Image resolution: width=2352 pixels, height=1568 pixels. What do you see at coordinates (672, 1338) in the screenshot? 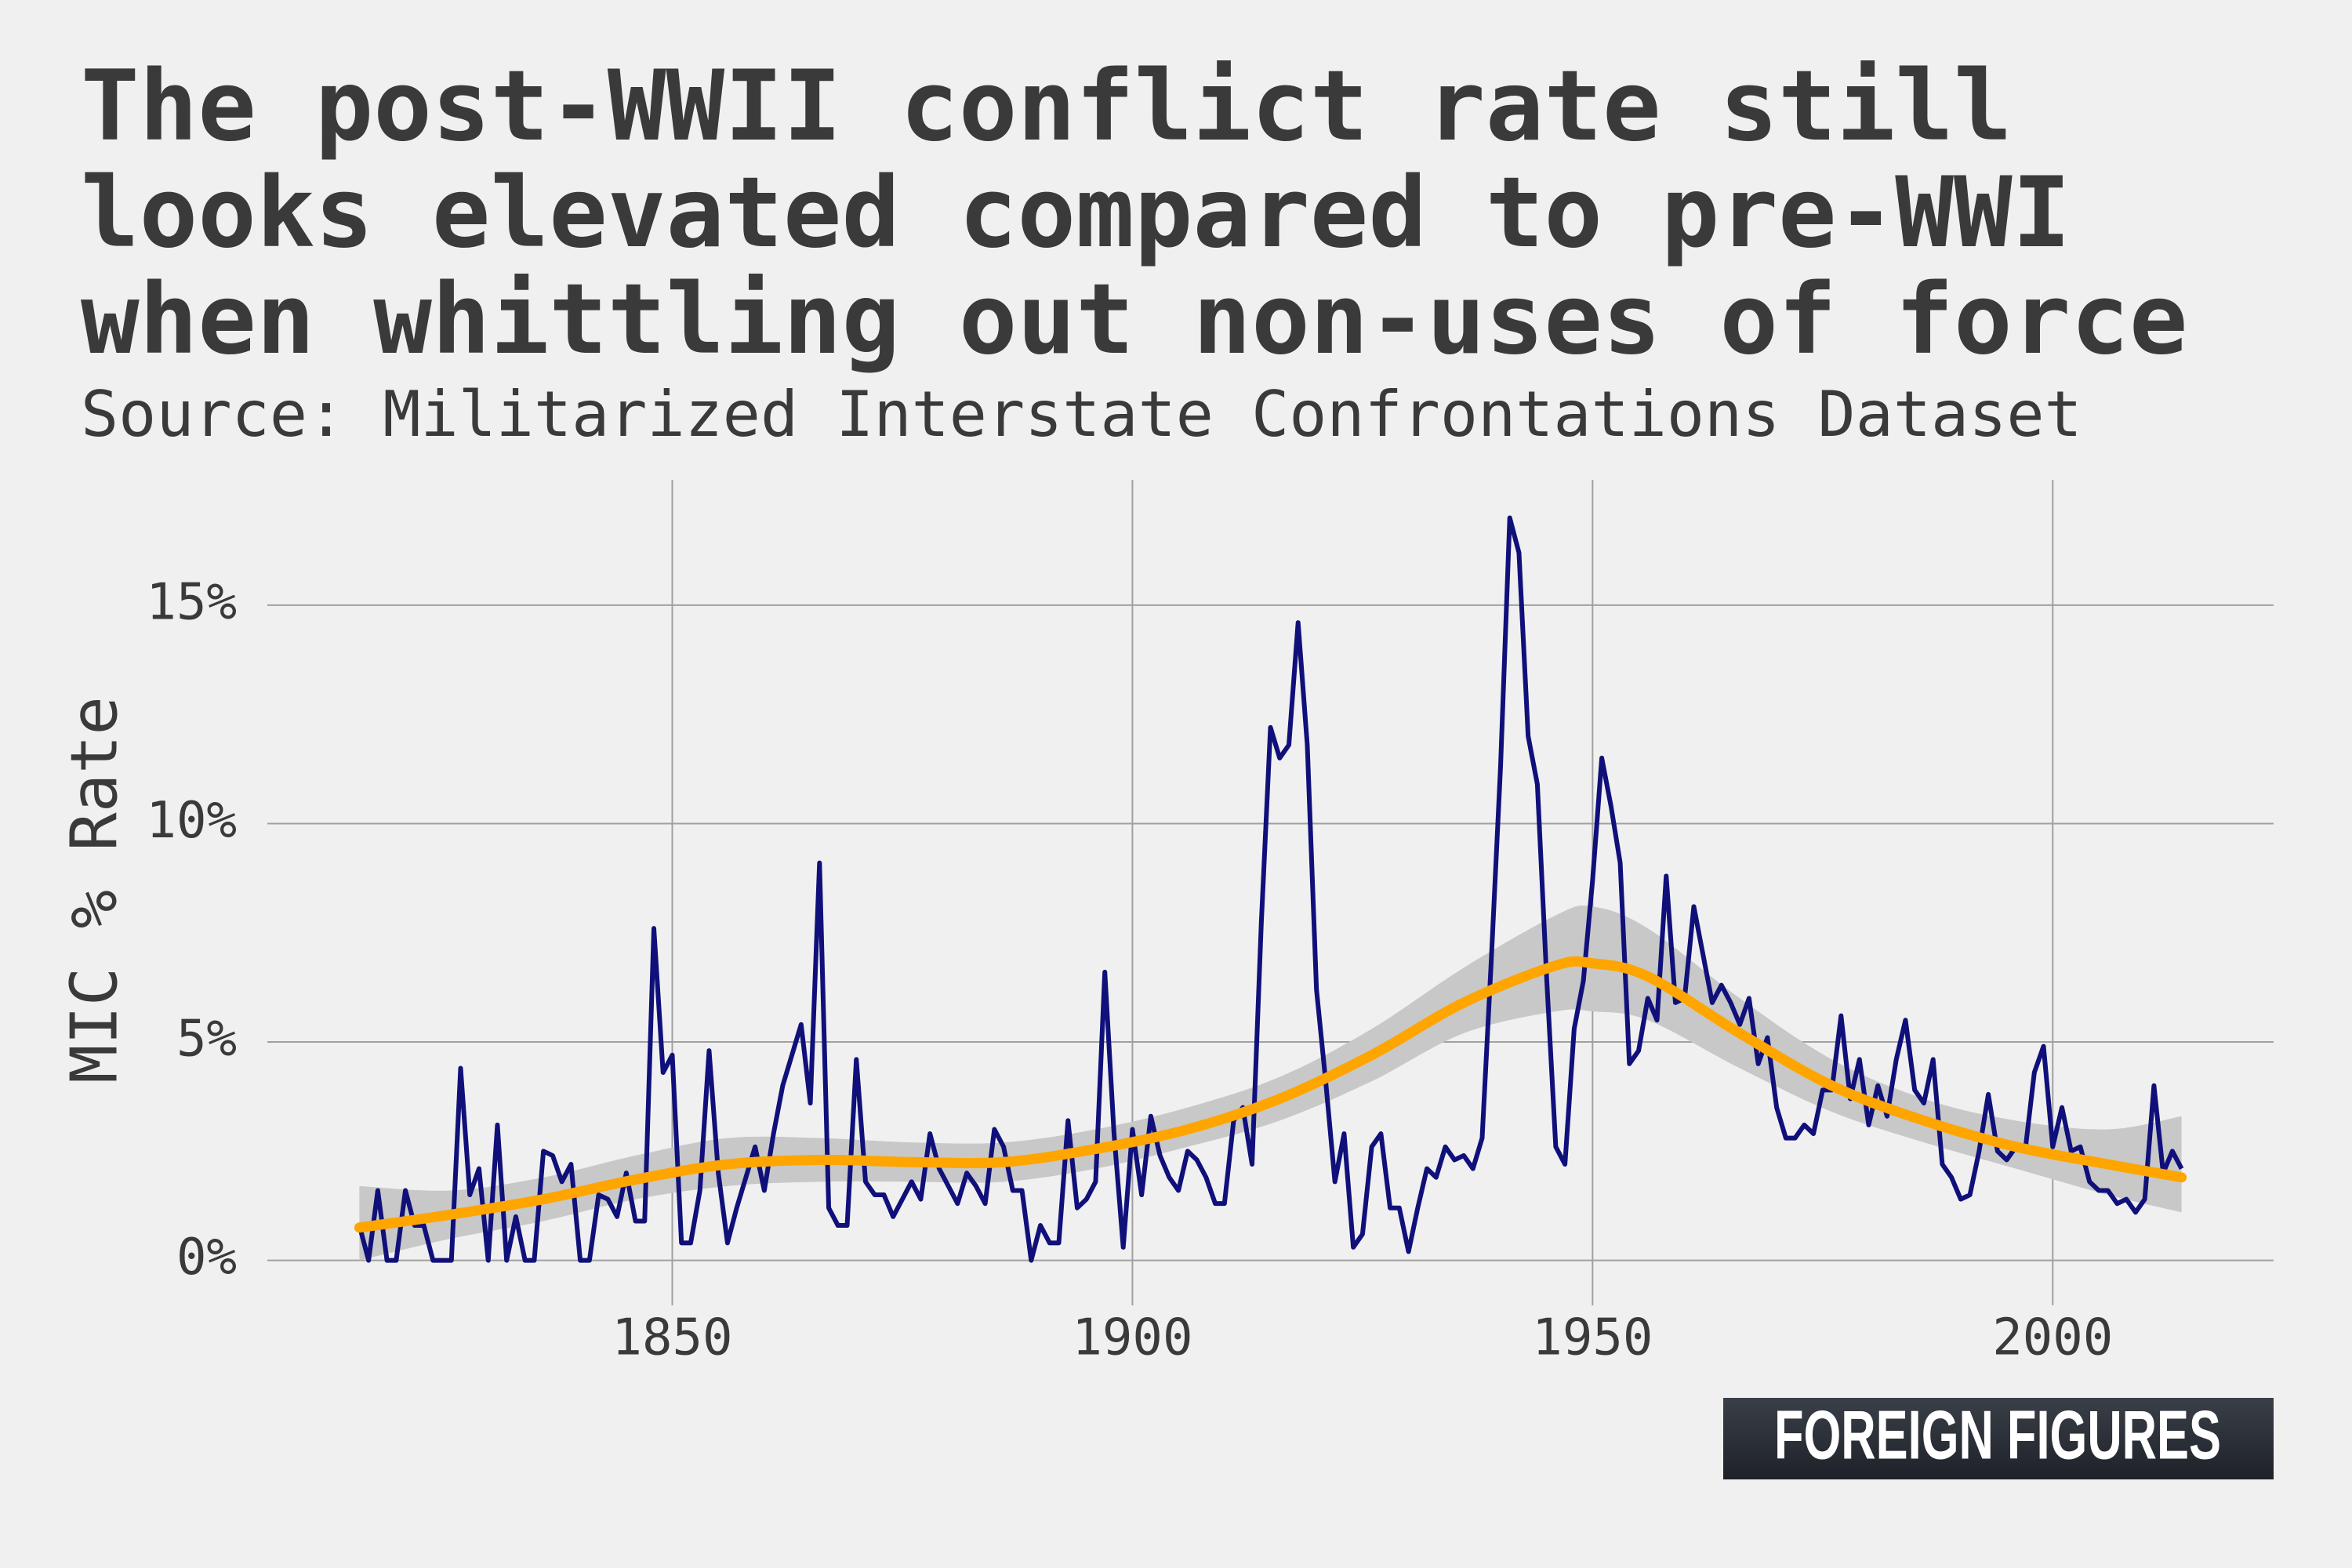
I see `x-tick-label: 1850` at bounding box center [672, 1338].